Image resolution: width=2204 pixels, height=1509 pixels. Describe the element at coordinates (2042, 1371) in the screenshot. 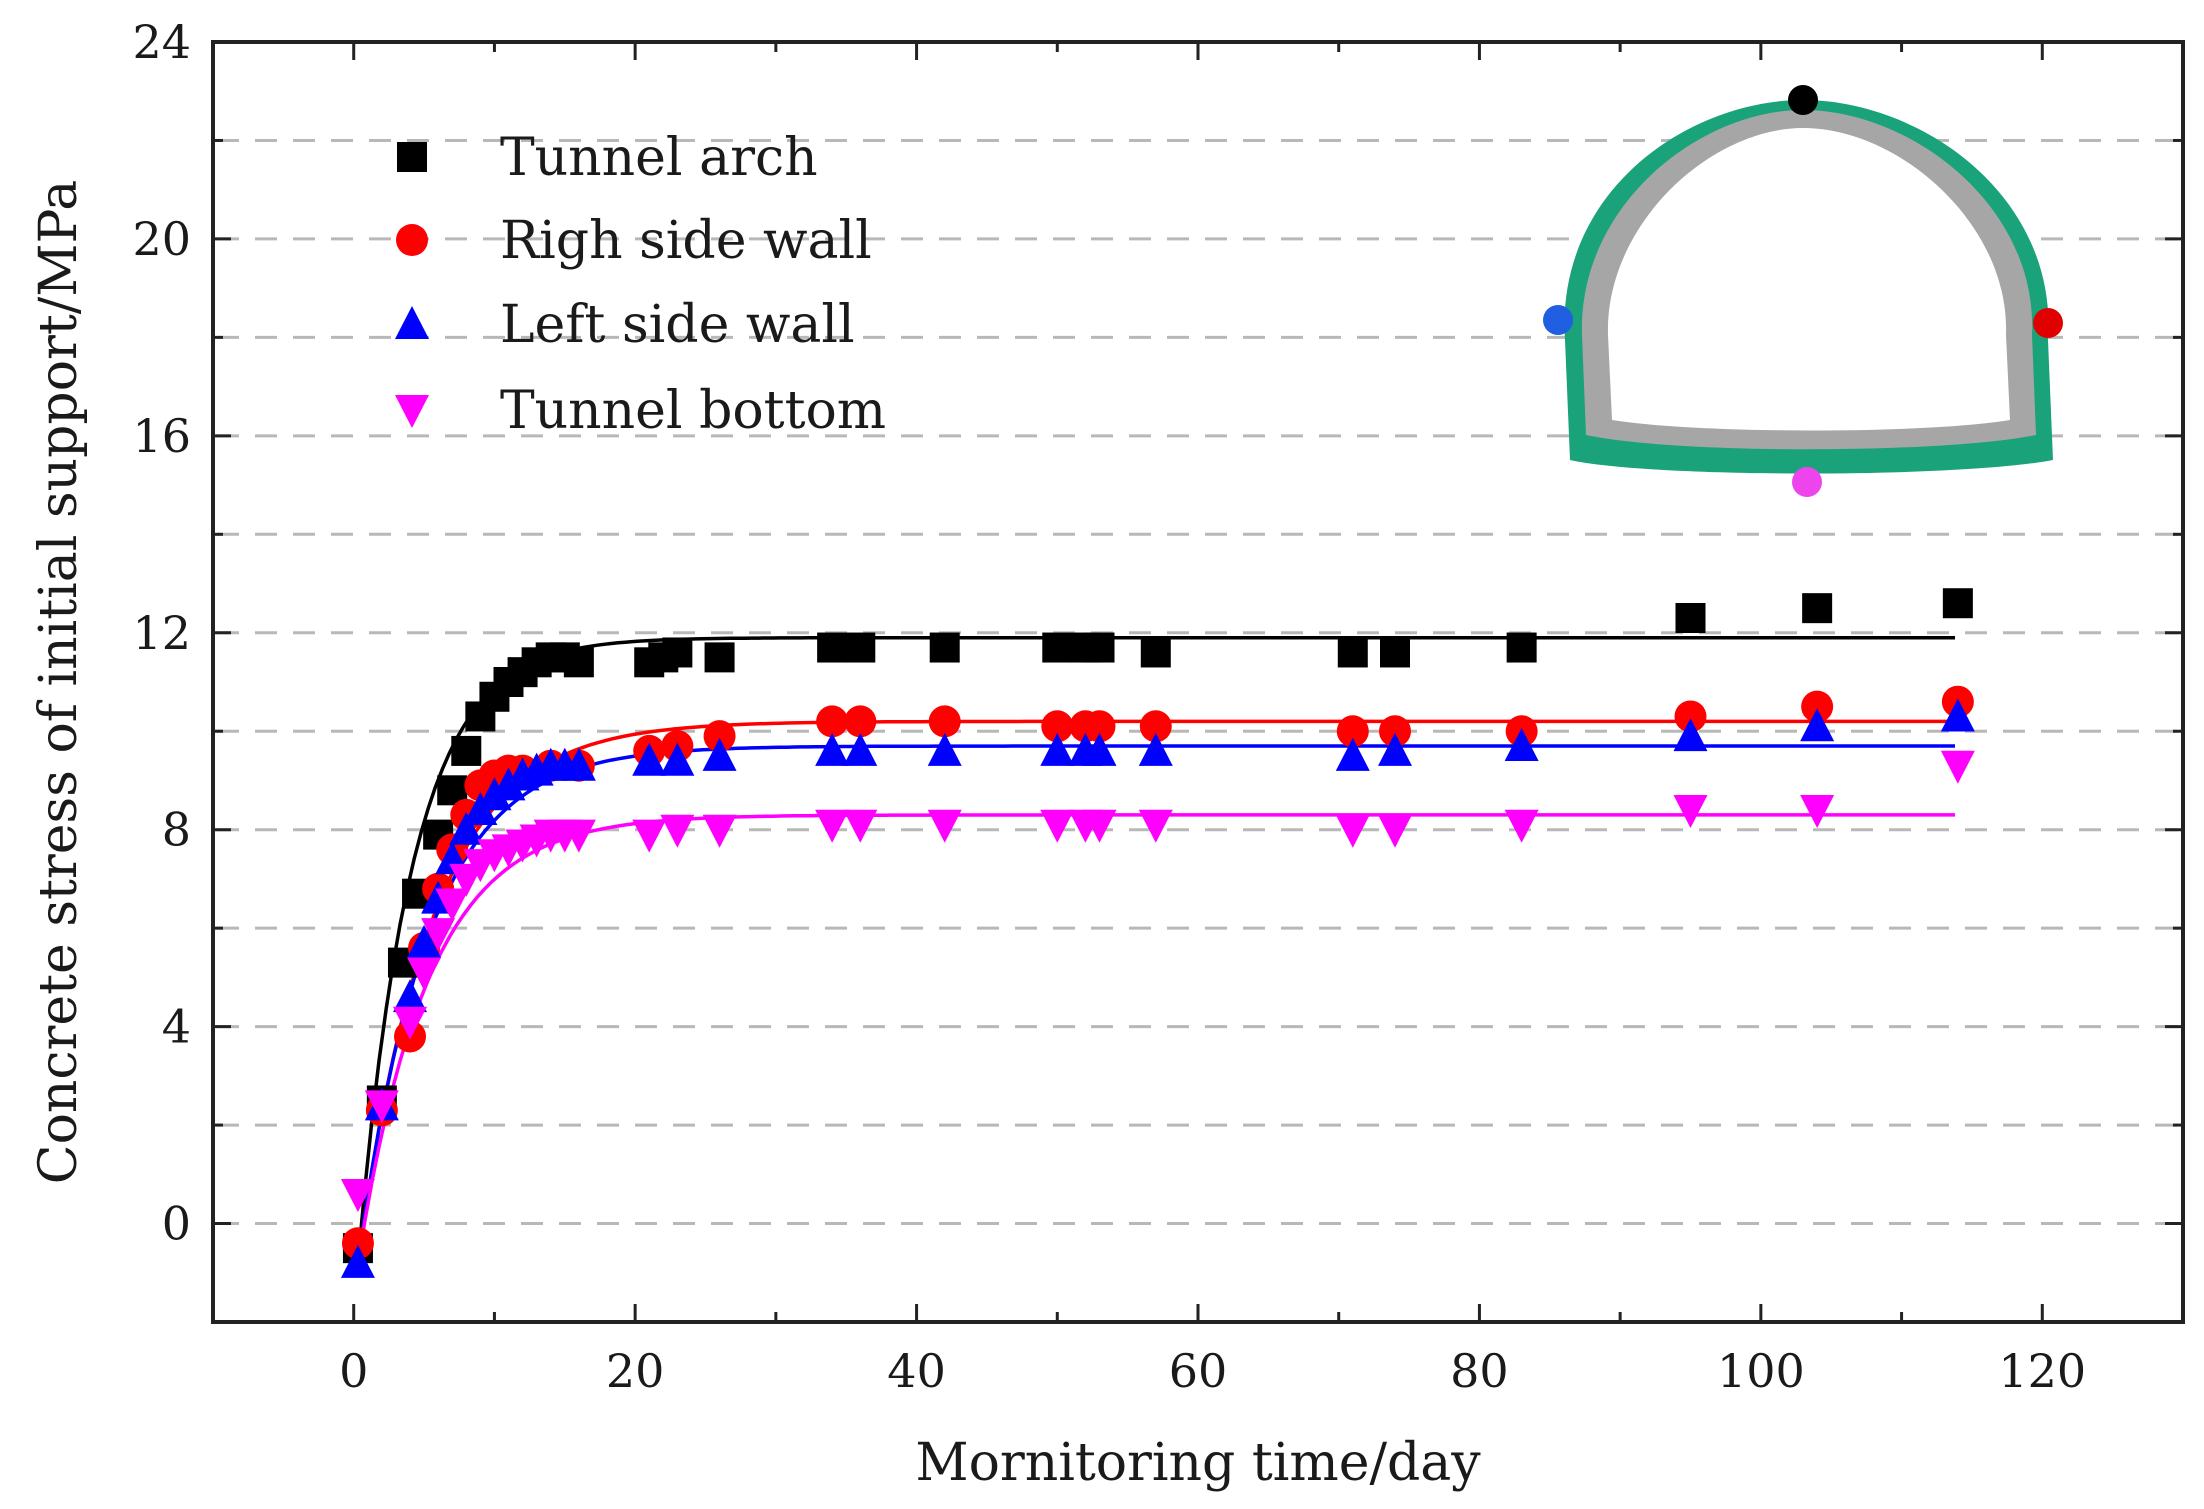

I see `x-tick-label: 120` at that location.